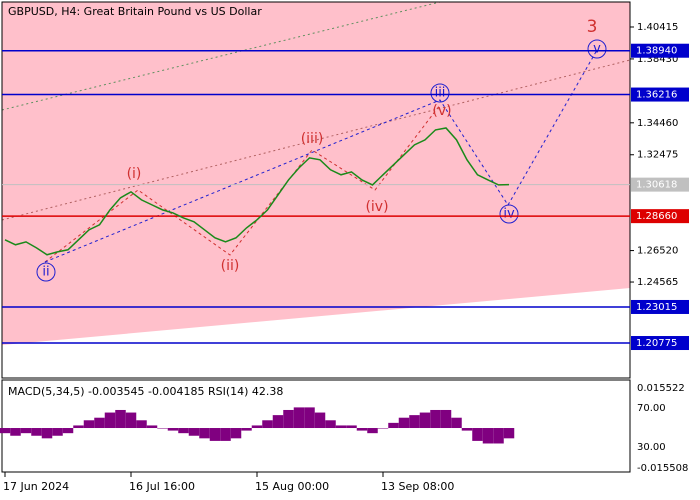 This screenshot has width=700, height=500. Describe the element at coordinates (134, 174) in the screenshot. I see `wave-label: (i)` at that location.